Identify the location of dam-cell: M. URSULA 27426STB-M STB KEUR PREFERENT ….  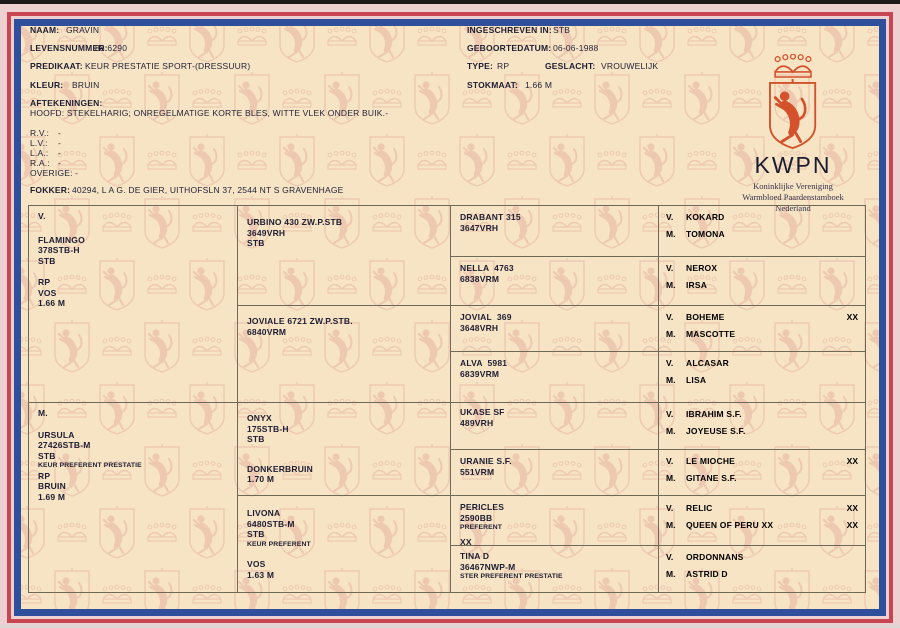
(133, 455).